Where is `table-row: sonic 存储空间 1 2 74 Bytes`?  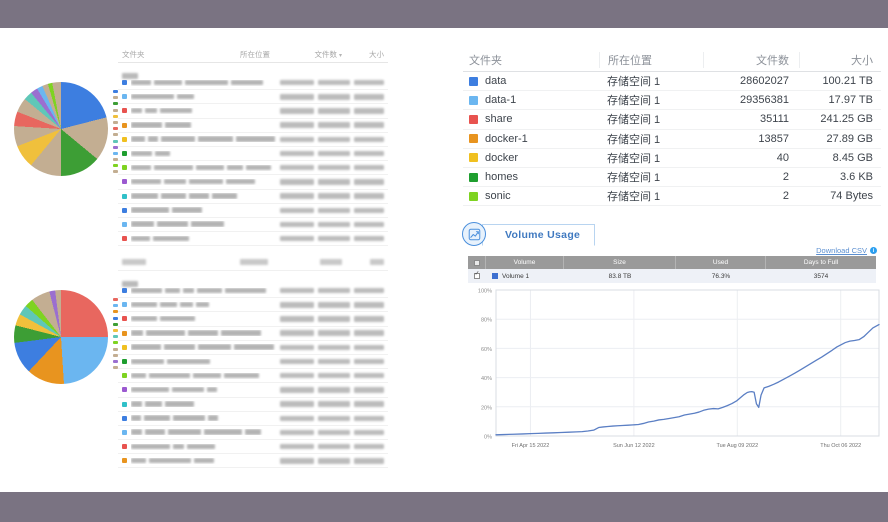 table-row: sonic 存储空间 1 2 74 Bytes is located at coordinates (672, 197).